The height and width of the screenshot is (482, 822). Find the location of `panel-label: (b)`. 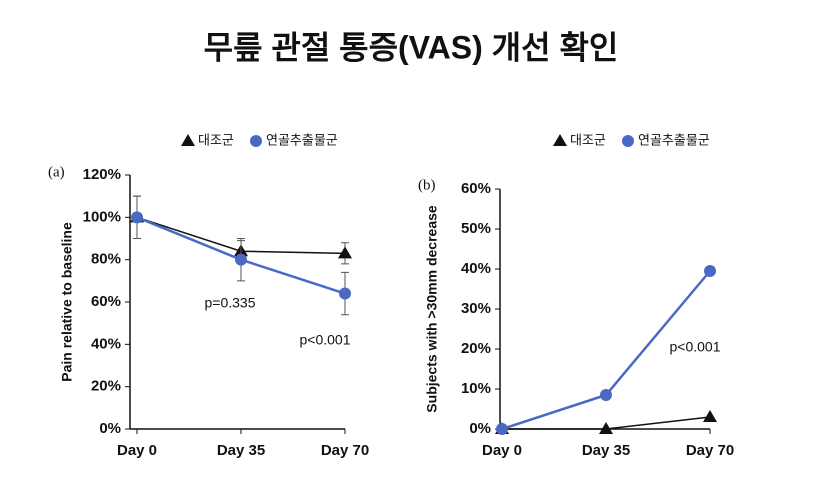

panel-label: (b) is located at coordinates (427, 185).